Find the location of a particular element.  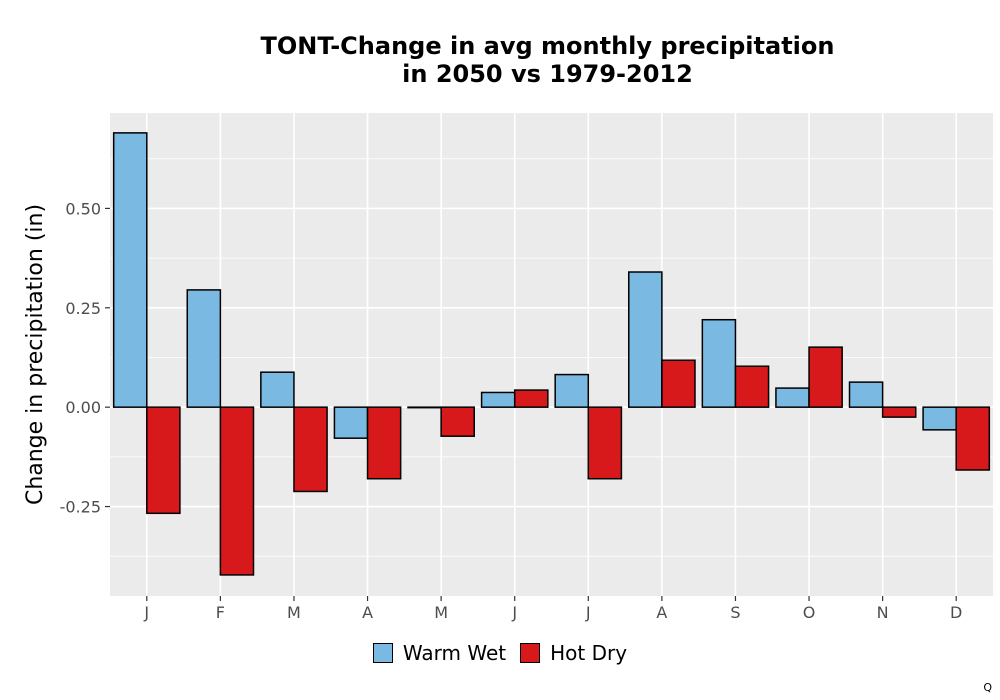

legend-item-warm-wet: Warm Wet is located at coordinates (439, 653).